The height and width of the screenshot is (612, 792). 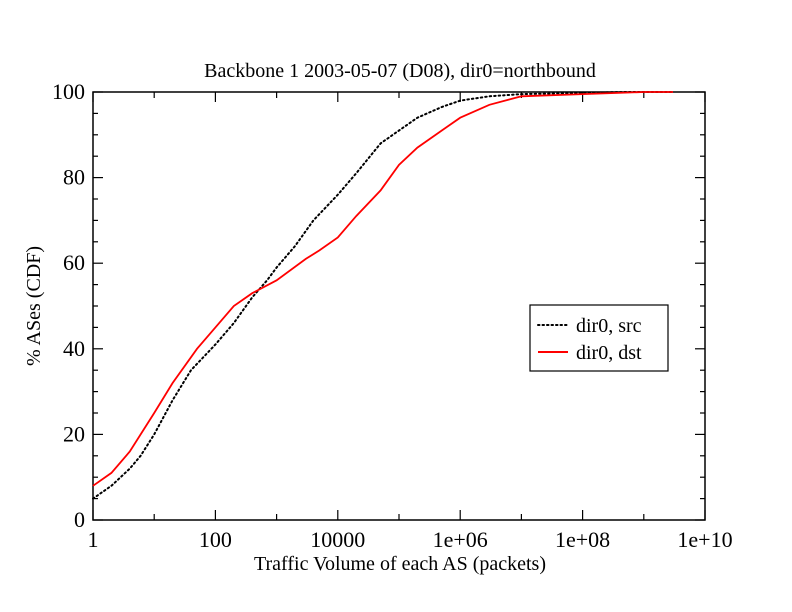 I want to click on legend-box, so click(x=599, y=338).